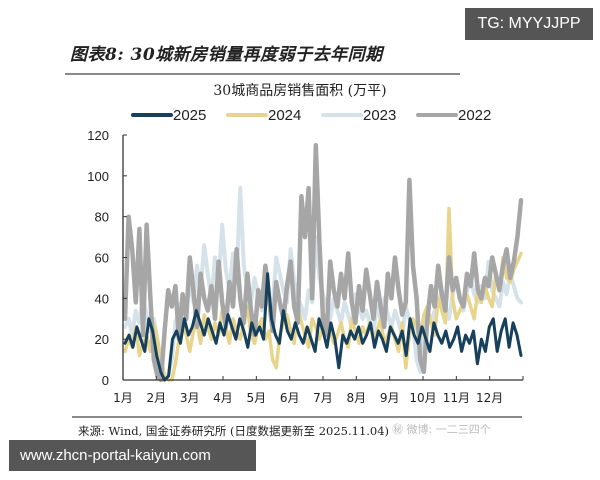  What do you see at coordinates (390, 398) in the screenshot?
I see `x-tick-label: 9月` at bounding box center [390, 398].